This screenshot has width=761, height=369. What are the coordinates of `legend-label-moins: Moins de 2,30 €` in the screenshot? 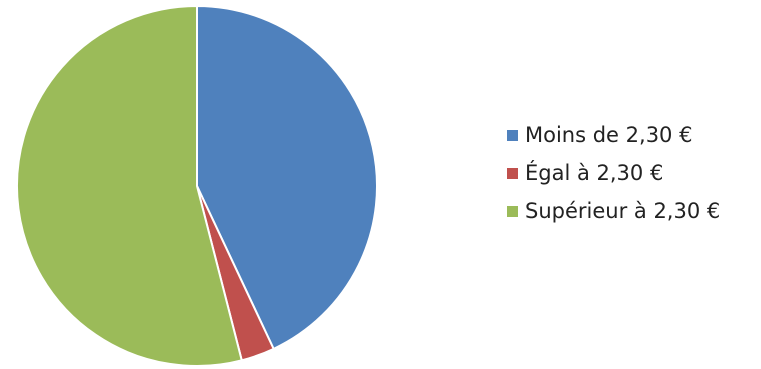 It's located at (609, 135).